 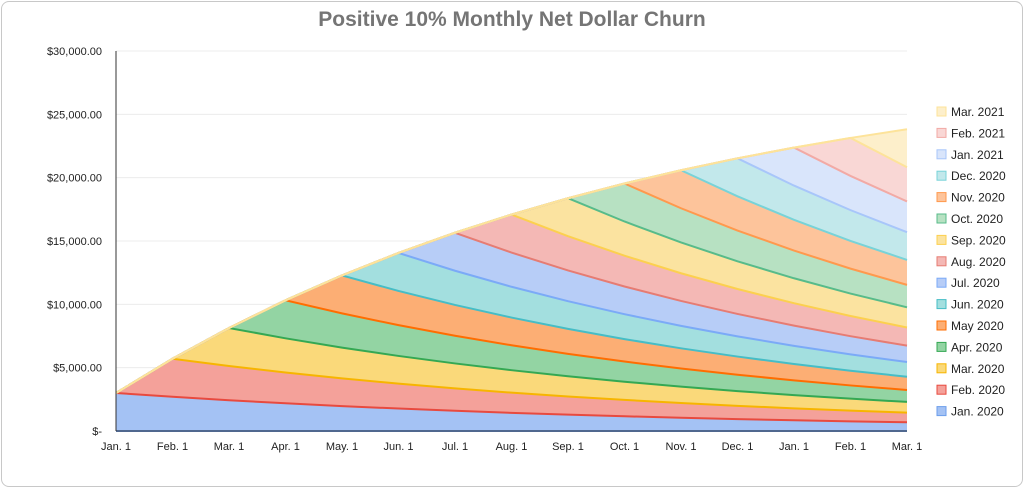 I want to click on legend-label: Feb. 2020, so click(x=978, y=390).